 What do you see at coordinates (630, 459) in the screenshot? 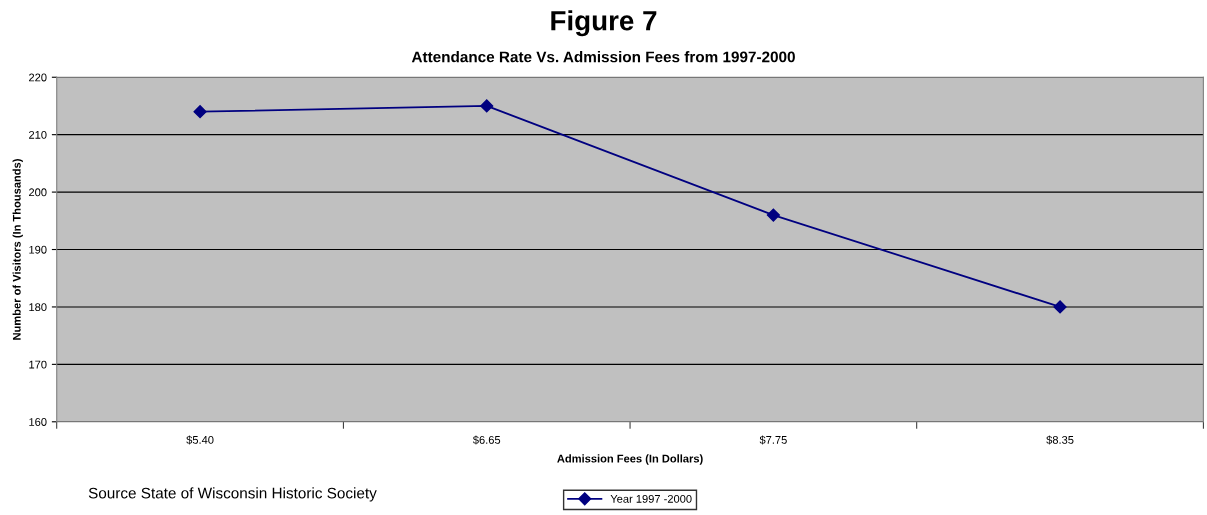
I see `x-axis-title: Admission Fees (In Dollars)` at bounding box center [630, 459].